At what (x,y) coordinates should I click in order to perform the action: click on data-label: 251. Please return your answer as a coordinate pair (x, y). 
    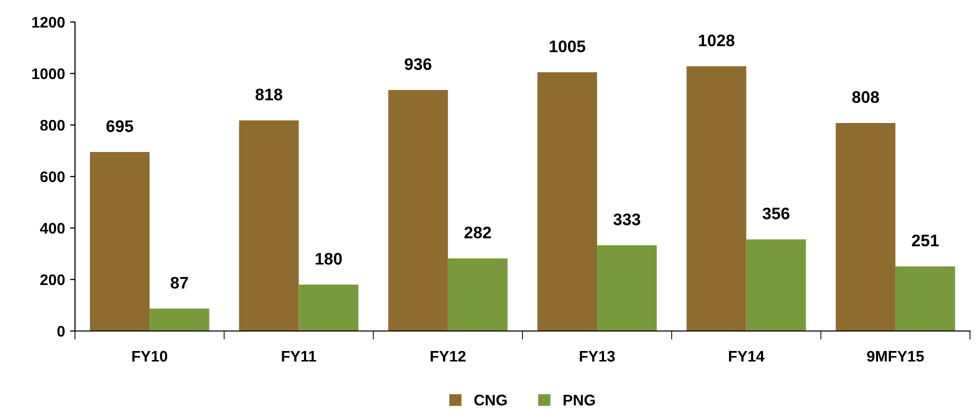
    Looking at the image, I should click on (925, 240).